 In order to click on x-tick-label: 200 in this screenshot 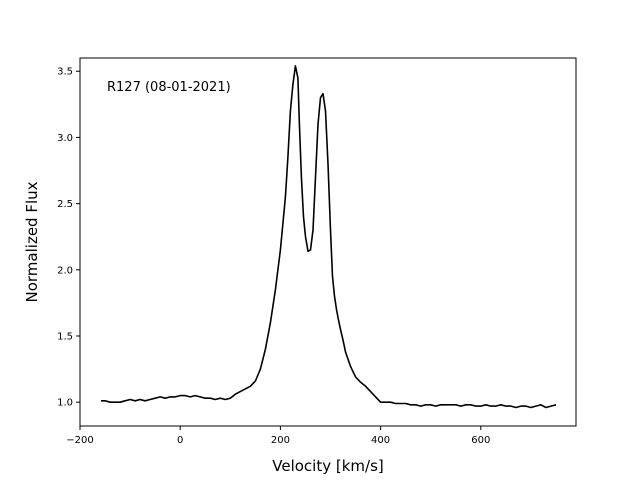, I will do `click(280, 440)`.